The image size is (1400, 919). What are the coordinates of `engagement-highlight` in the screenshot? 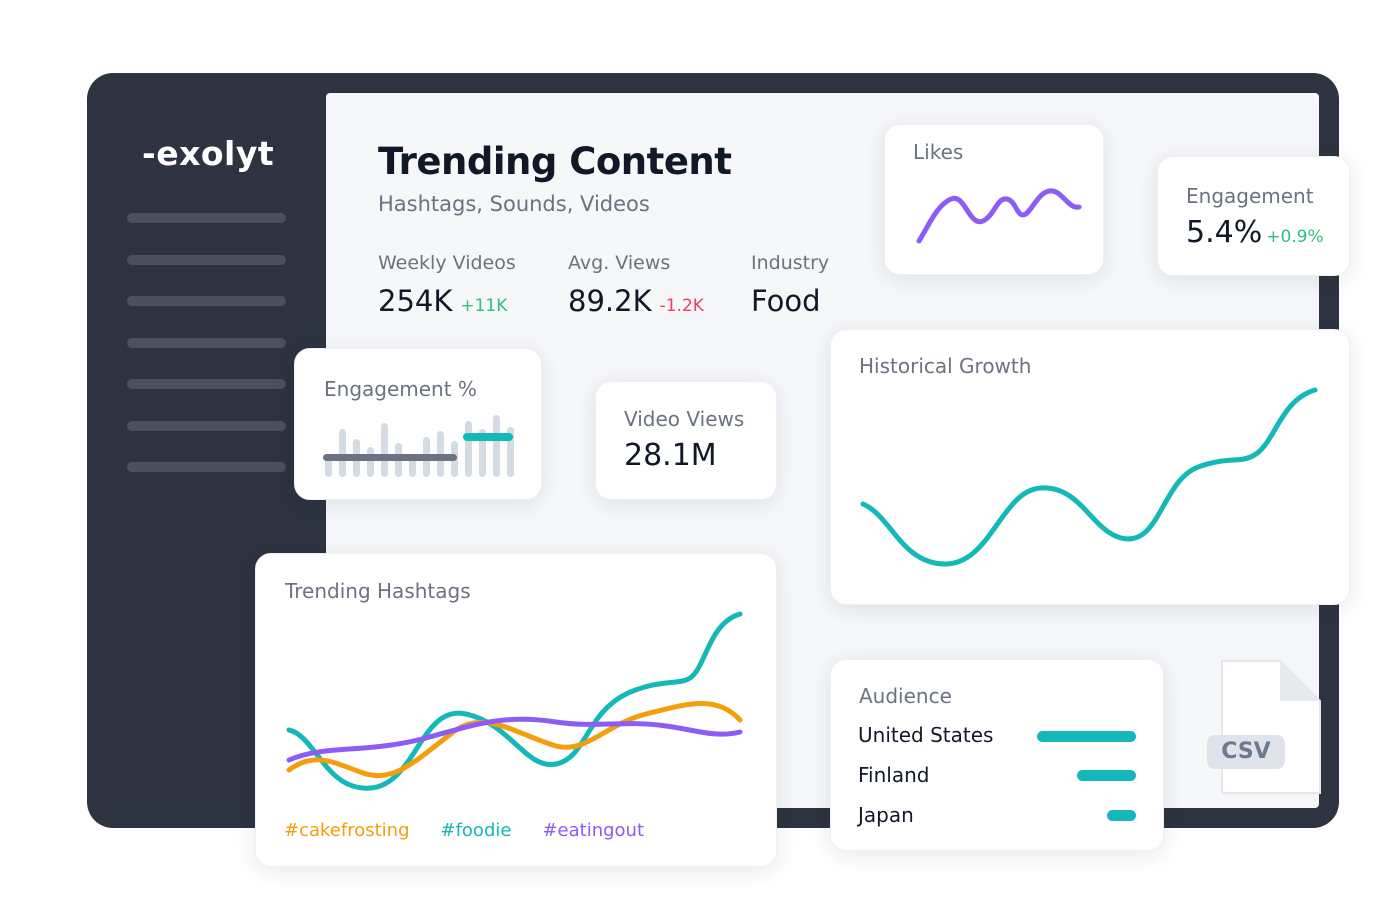 It's located at (488, 437).